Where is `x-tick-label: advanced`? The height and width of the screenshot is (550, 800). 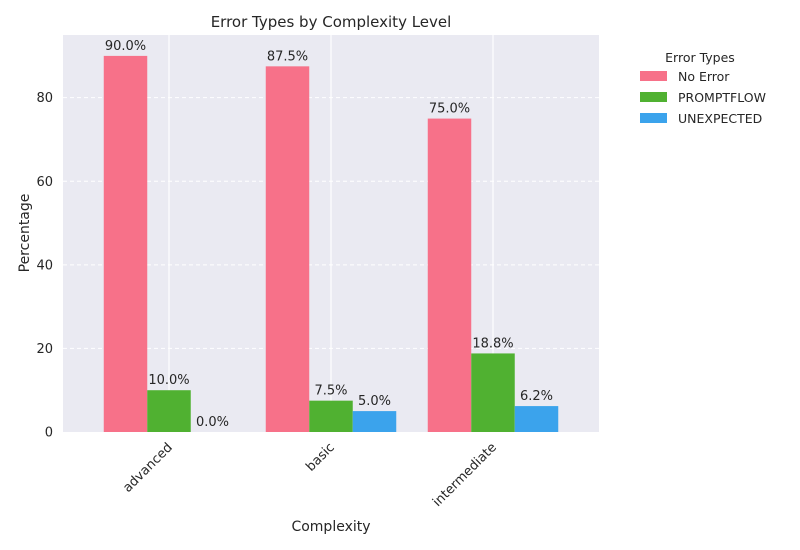 x-tick-label: advanced is located at coordinates (148, 468).